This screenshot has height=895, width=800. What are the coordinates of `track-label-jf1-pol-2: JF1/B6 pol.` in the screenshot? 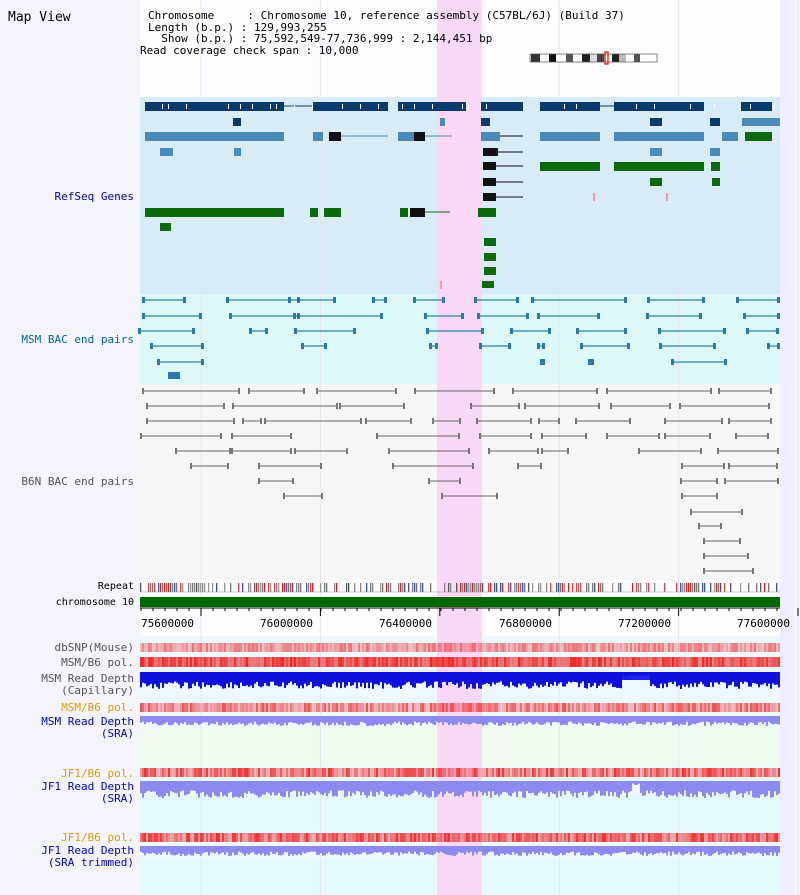 It's located at (97, 837).